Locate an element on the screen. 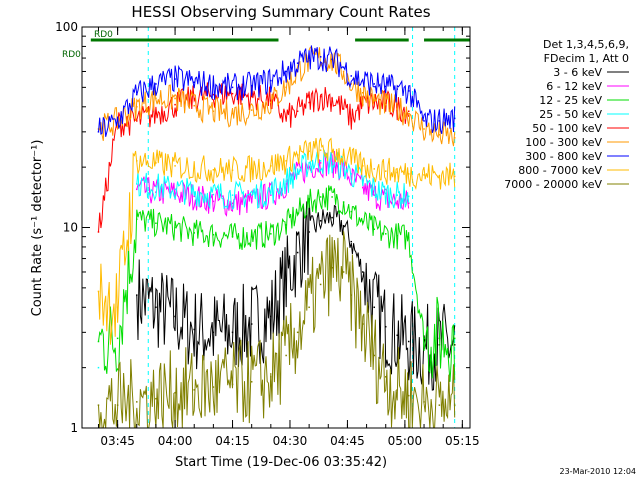 The image size is (640, 480). legend-header: Det 1,3,4,5,6,9, is located at coordinates (586, 44).